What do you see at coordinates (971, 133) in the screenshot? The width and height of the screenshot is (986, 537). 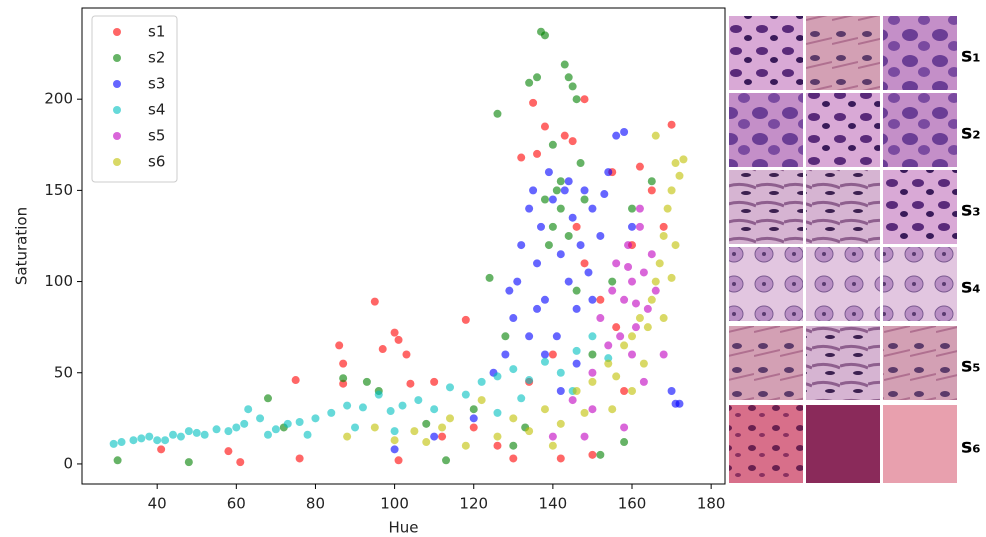 I see `side-label: s₂` at bounding box center [971, 133].